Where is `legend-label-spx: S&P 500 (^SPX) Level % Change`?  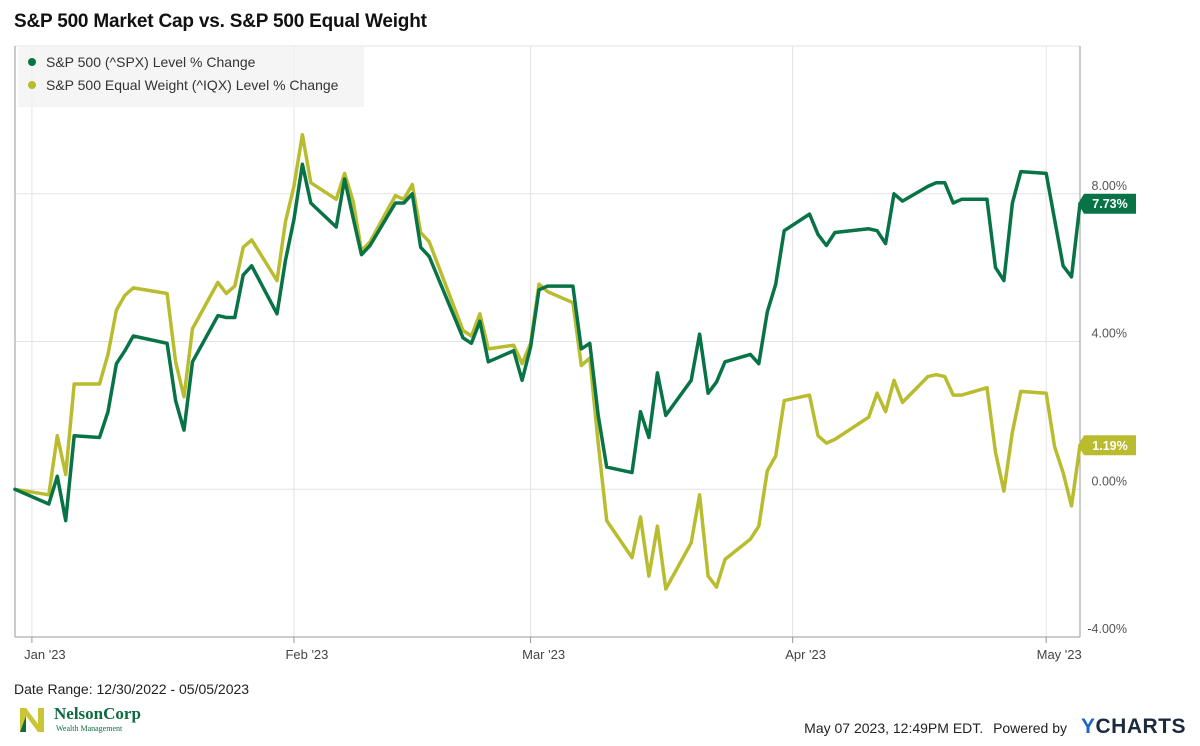
legend-label-spx: S&P 500 (^SPX) Level % Change is located at coordinates (151, 62).